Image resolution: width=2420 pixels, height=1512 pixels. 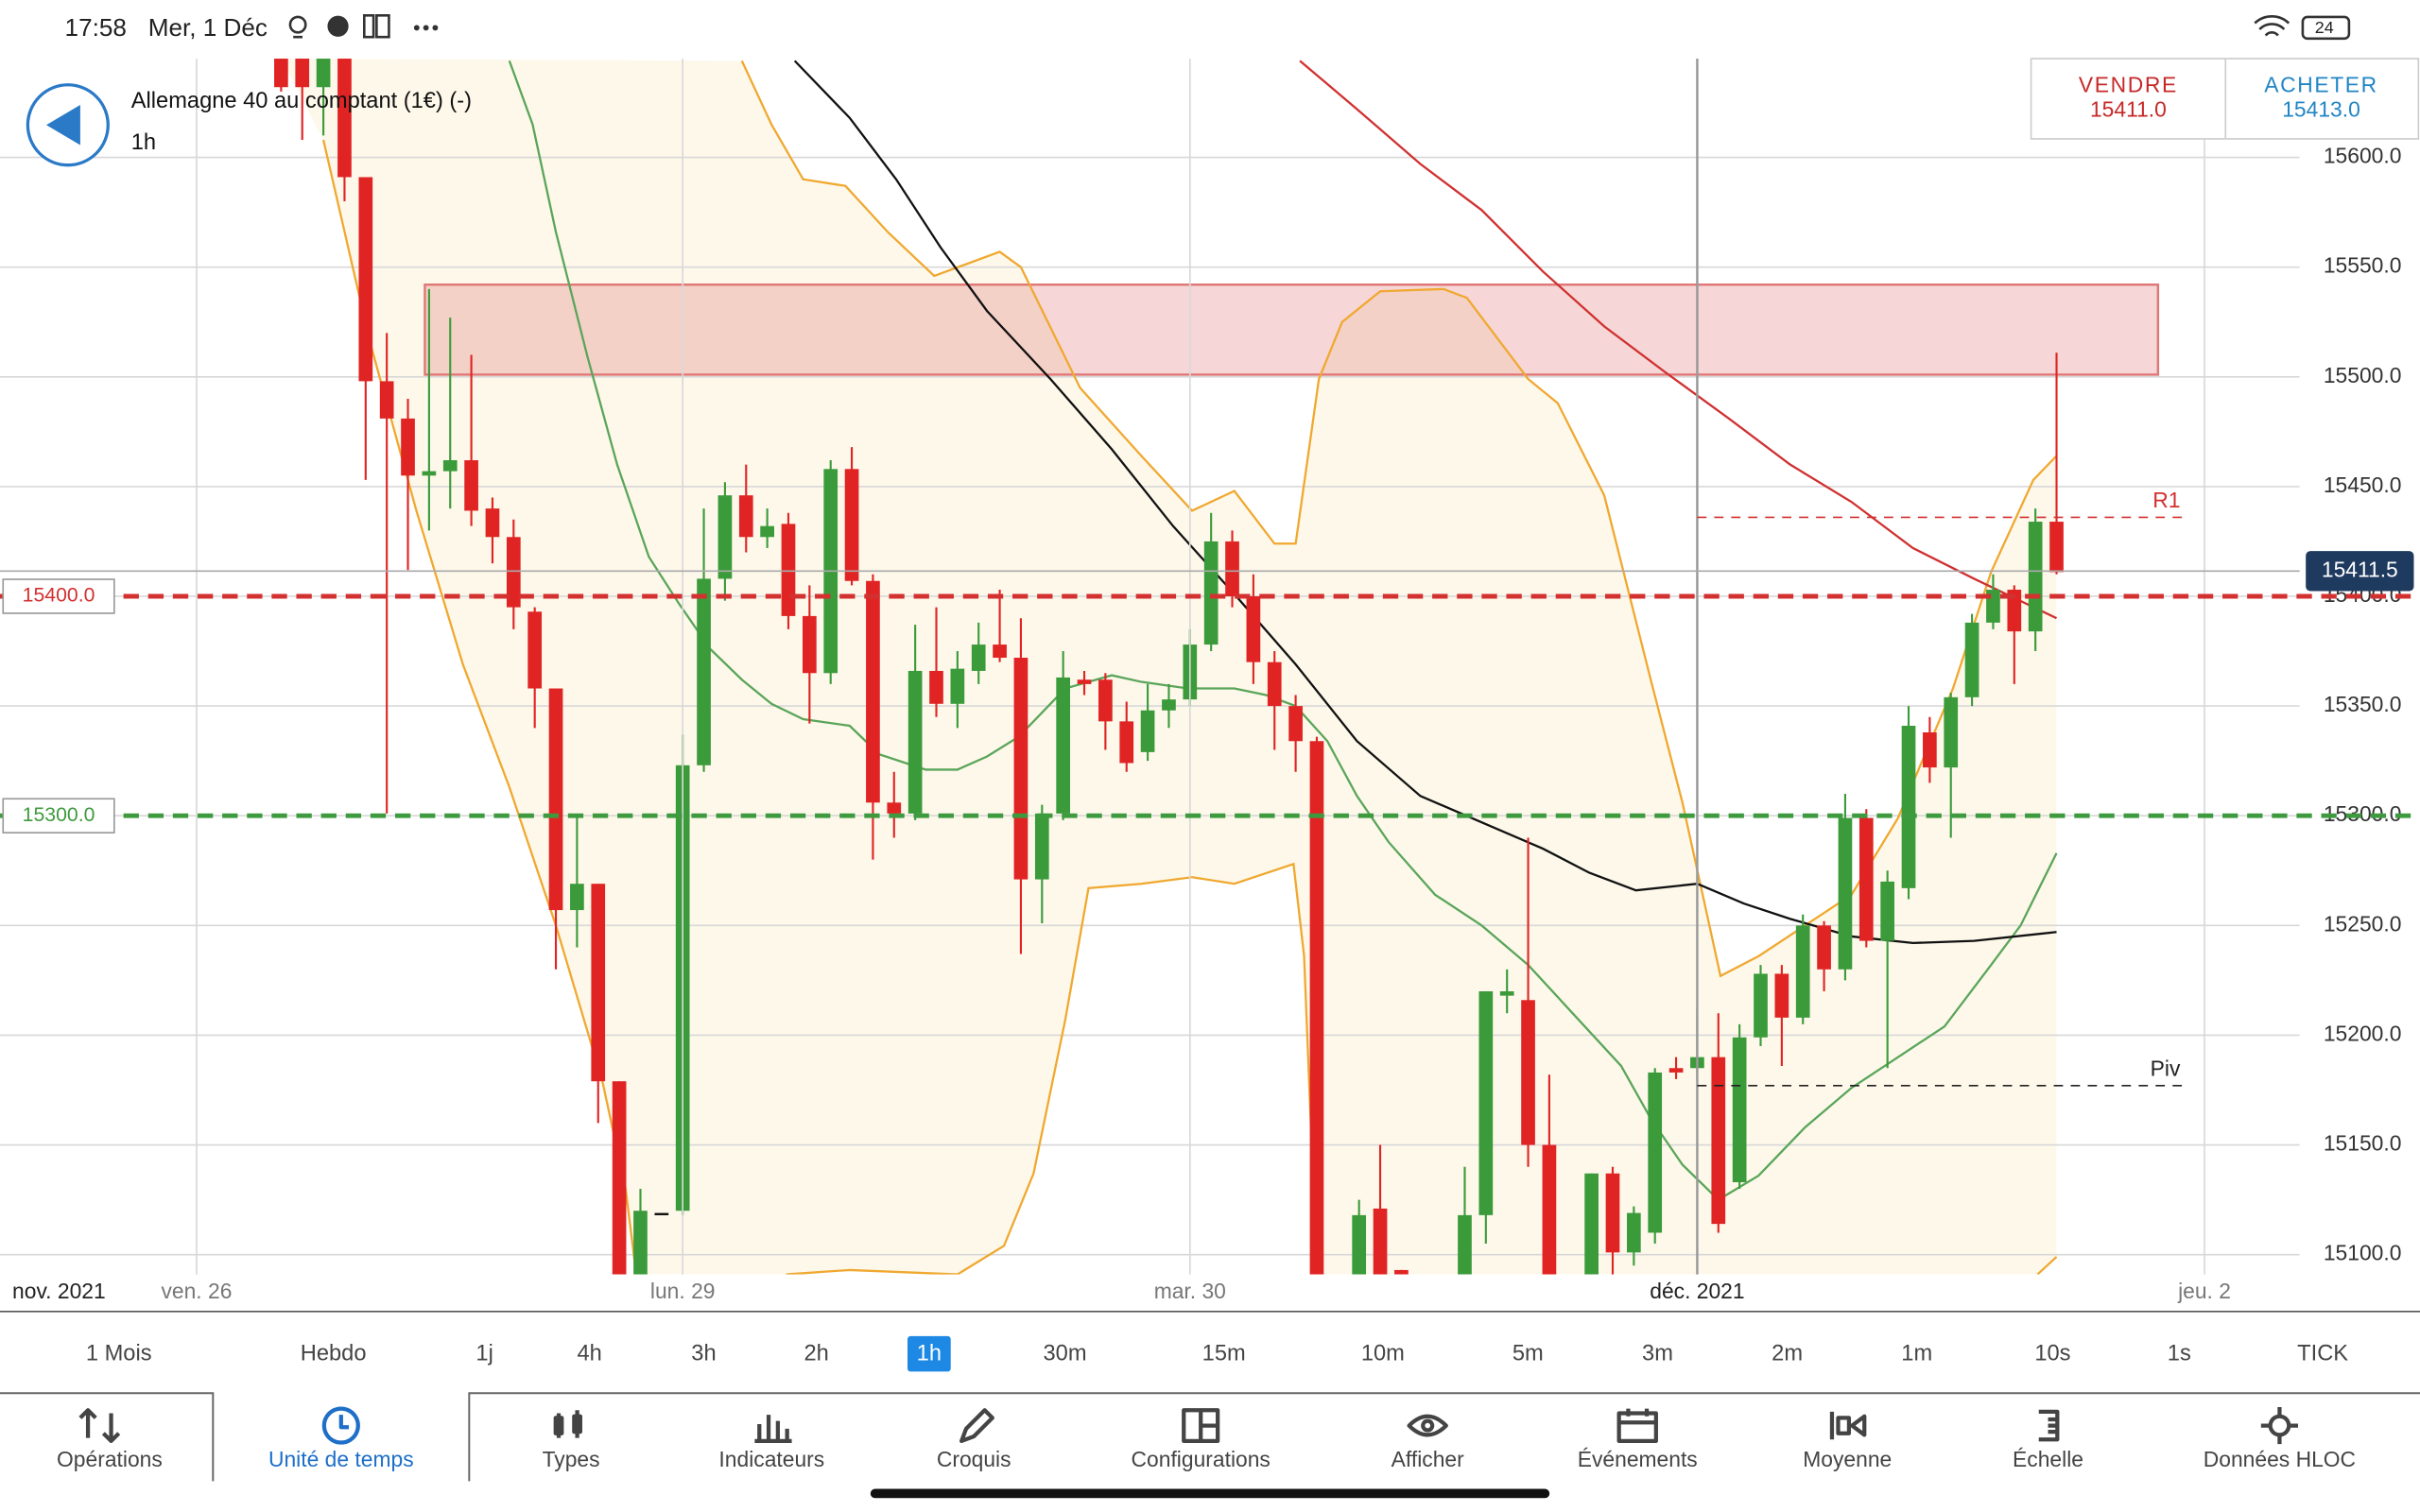 What do you see at coordinates (1319, 27) in the screenshot?
I see `status-icons` at bounding box center [1319, 27].